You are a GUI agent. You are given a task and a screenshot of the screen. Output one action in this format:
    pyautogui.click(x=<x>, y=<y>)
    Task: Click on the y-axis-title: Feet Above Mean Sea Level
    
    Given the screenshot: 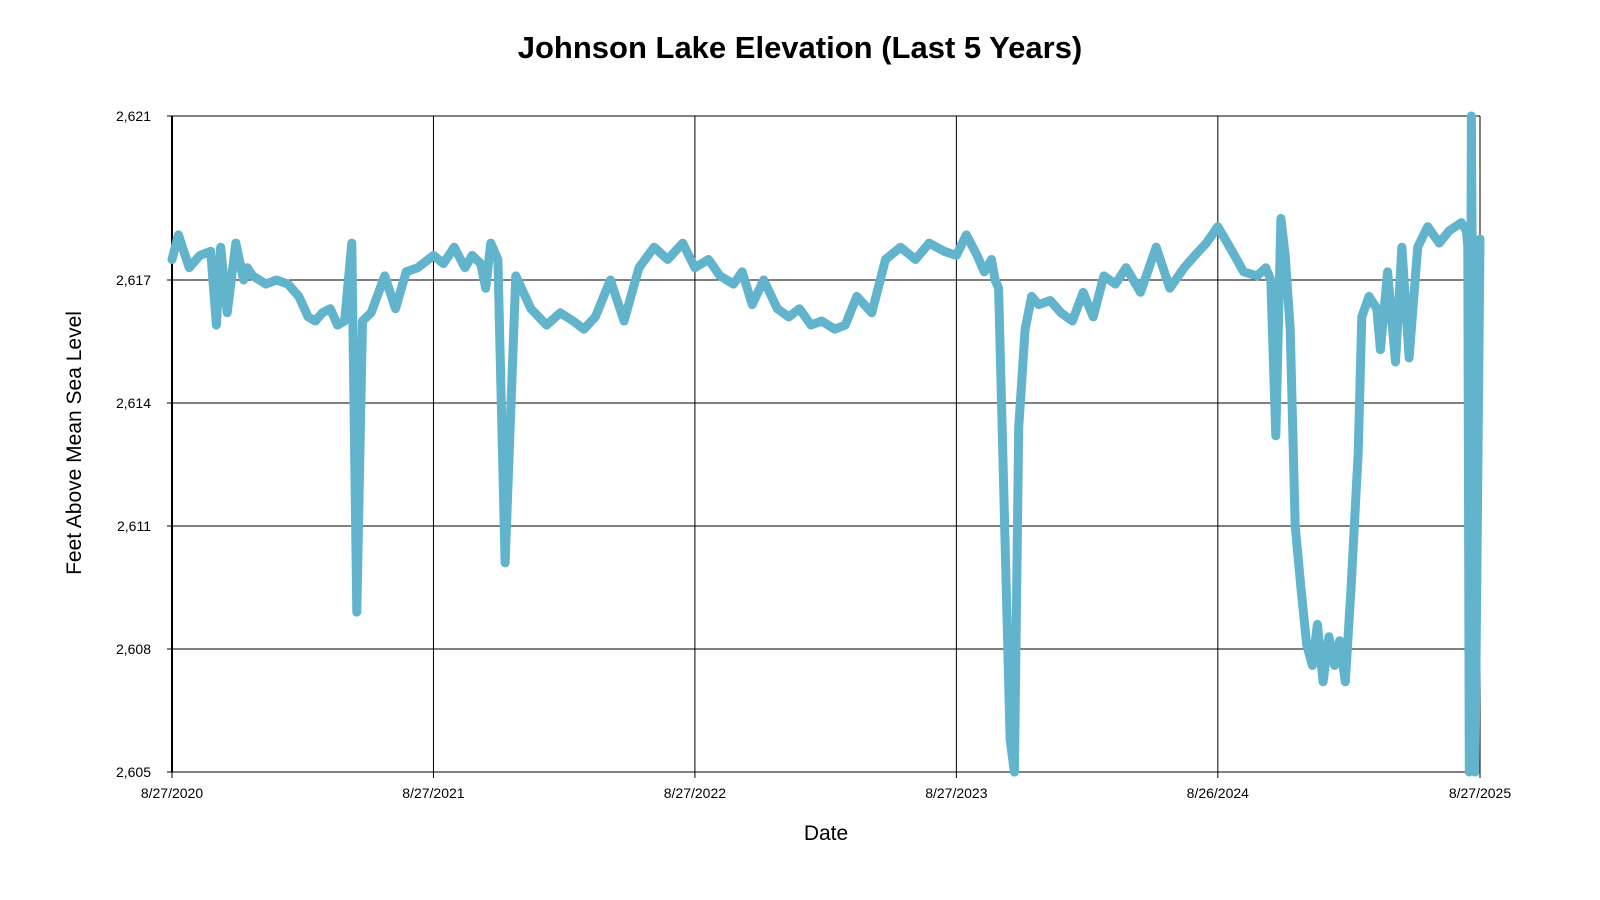 What is the action you would take?
    pyautogui.click(x=74, y=443)
    